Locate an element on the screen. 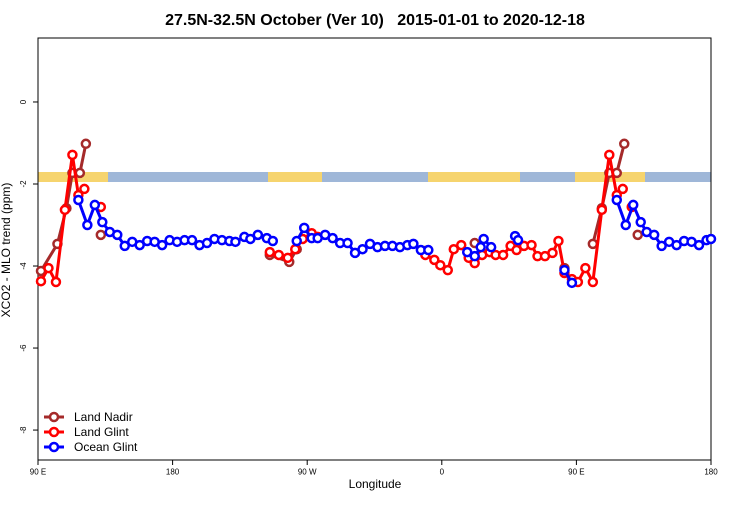 The image size is (750, 505). y-axis-label: XCO2 - MLO trend (ppm) is located at coordinates (6, 250).